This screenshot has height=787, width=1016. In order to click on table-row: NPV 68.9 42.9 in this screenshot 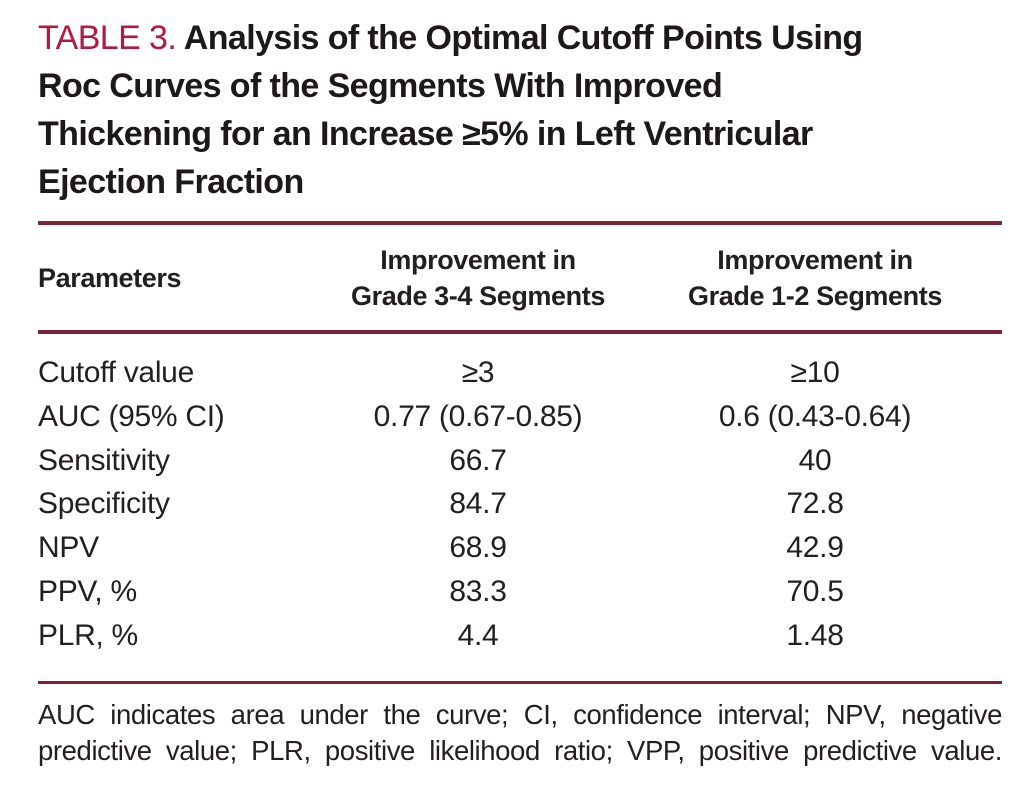, I will do `click(520, 548)`.